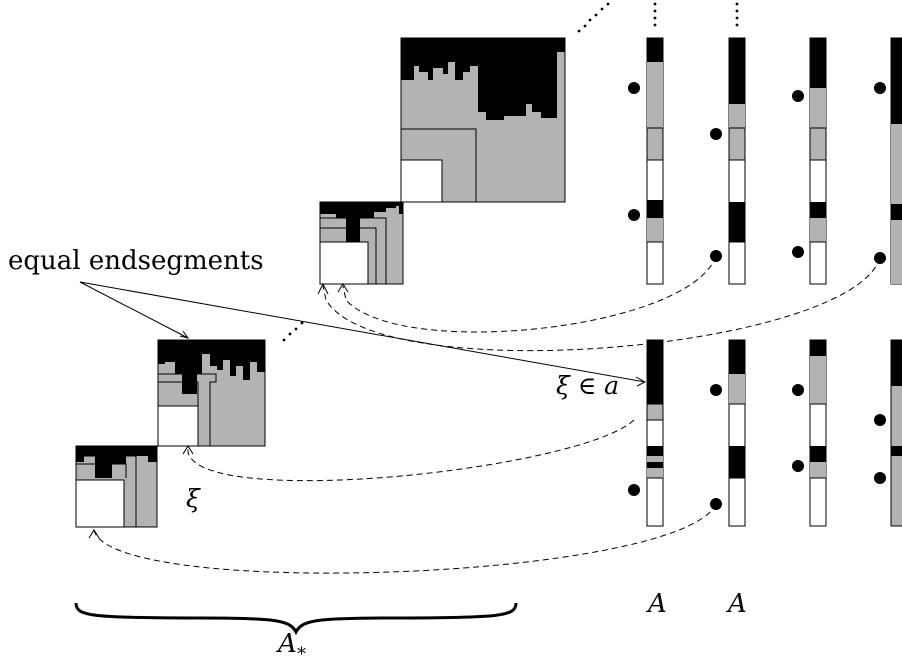 Image resolution: width=902 pixels, height=660 pixels. What do you see at coordinates (193, 498) in the screenshot?
I see `xi-label: ξ` at bounding box center [193, 498].